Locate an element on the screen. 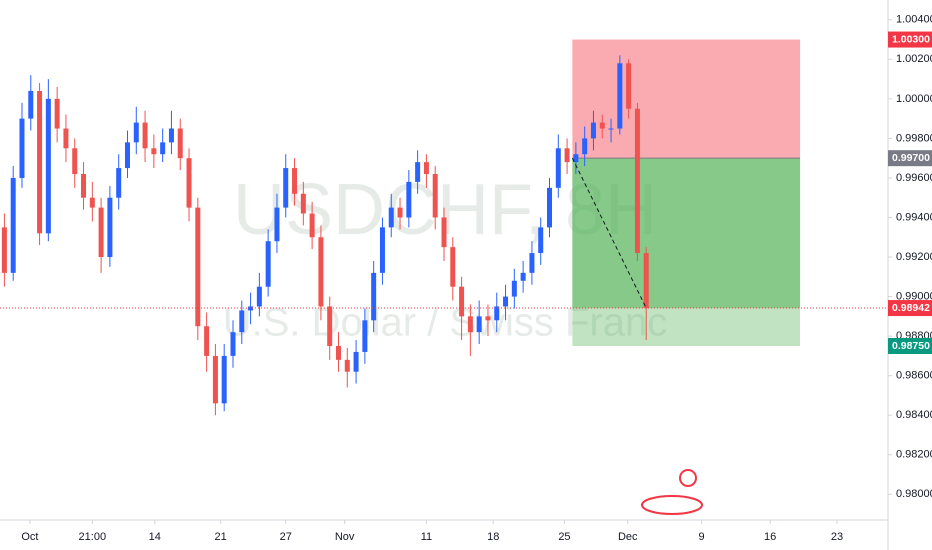  price-label: 0.99700 is located at coordinates (911, 158).